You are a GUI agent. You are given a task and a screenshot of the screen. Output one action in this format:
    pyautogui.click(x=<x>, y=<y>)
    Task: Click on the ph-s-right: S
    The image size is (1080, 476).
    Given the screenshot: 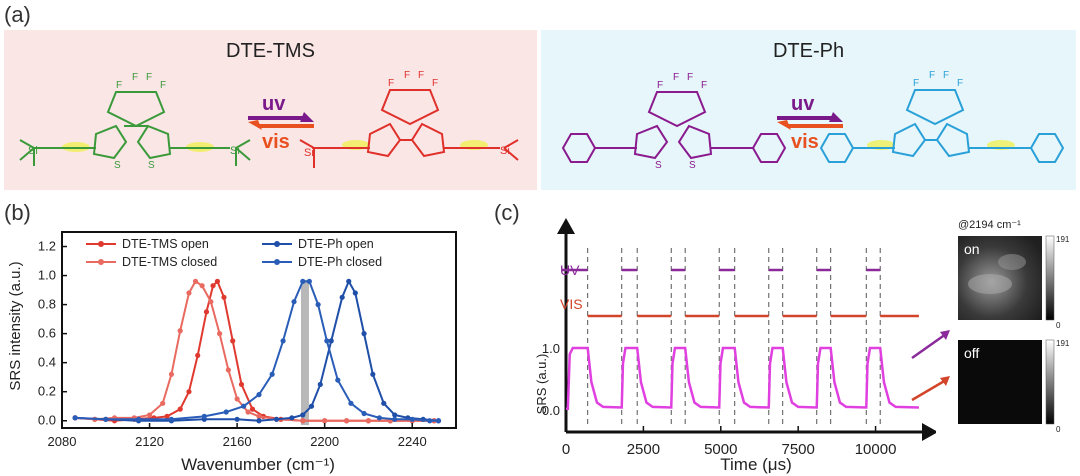 What is the action you would take?
    pyautogui.click(x=692, y=165)
    